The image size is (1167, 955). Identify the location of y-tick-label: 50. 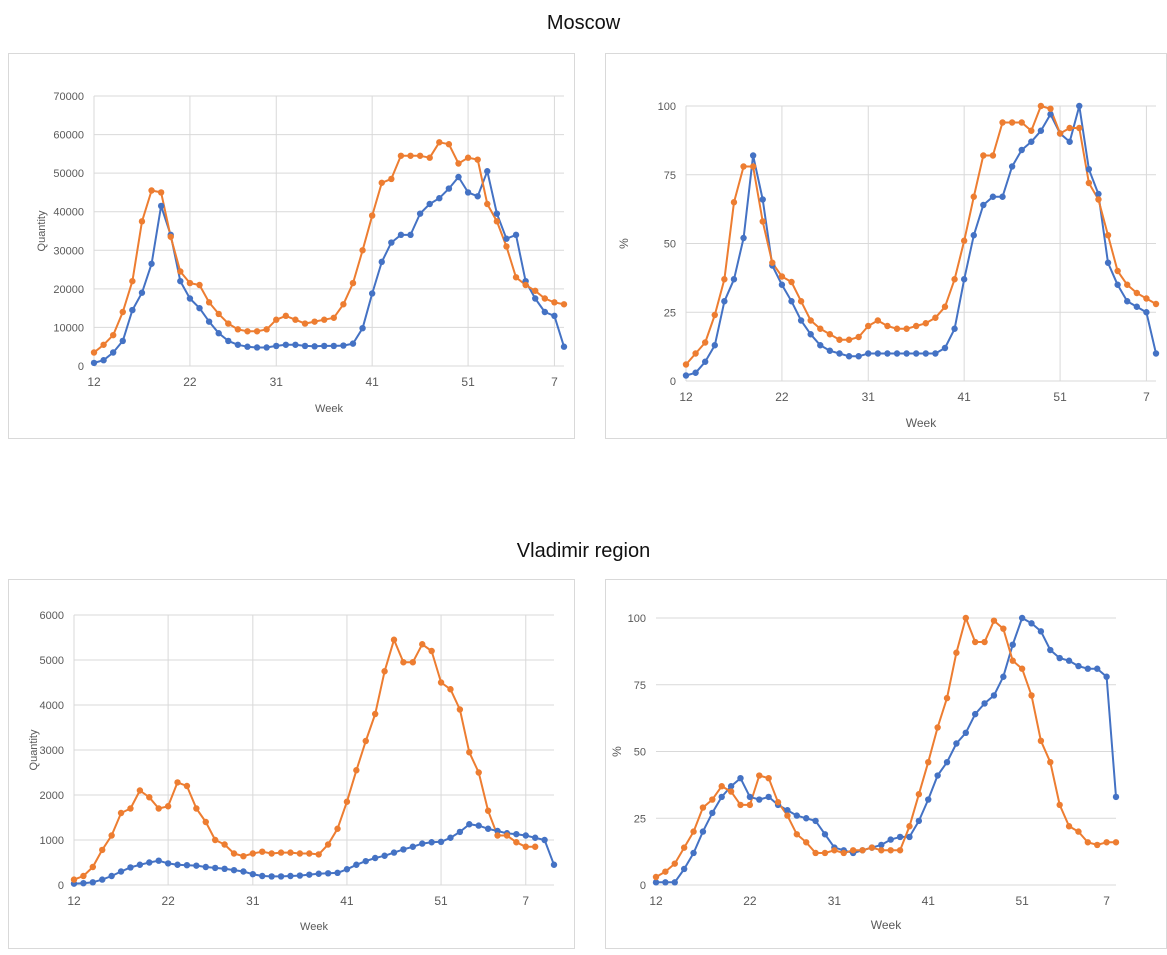
(640, 753).